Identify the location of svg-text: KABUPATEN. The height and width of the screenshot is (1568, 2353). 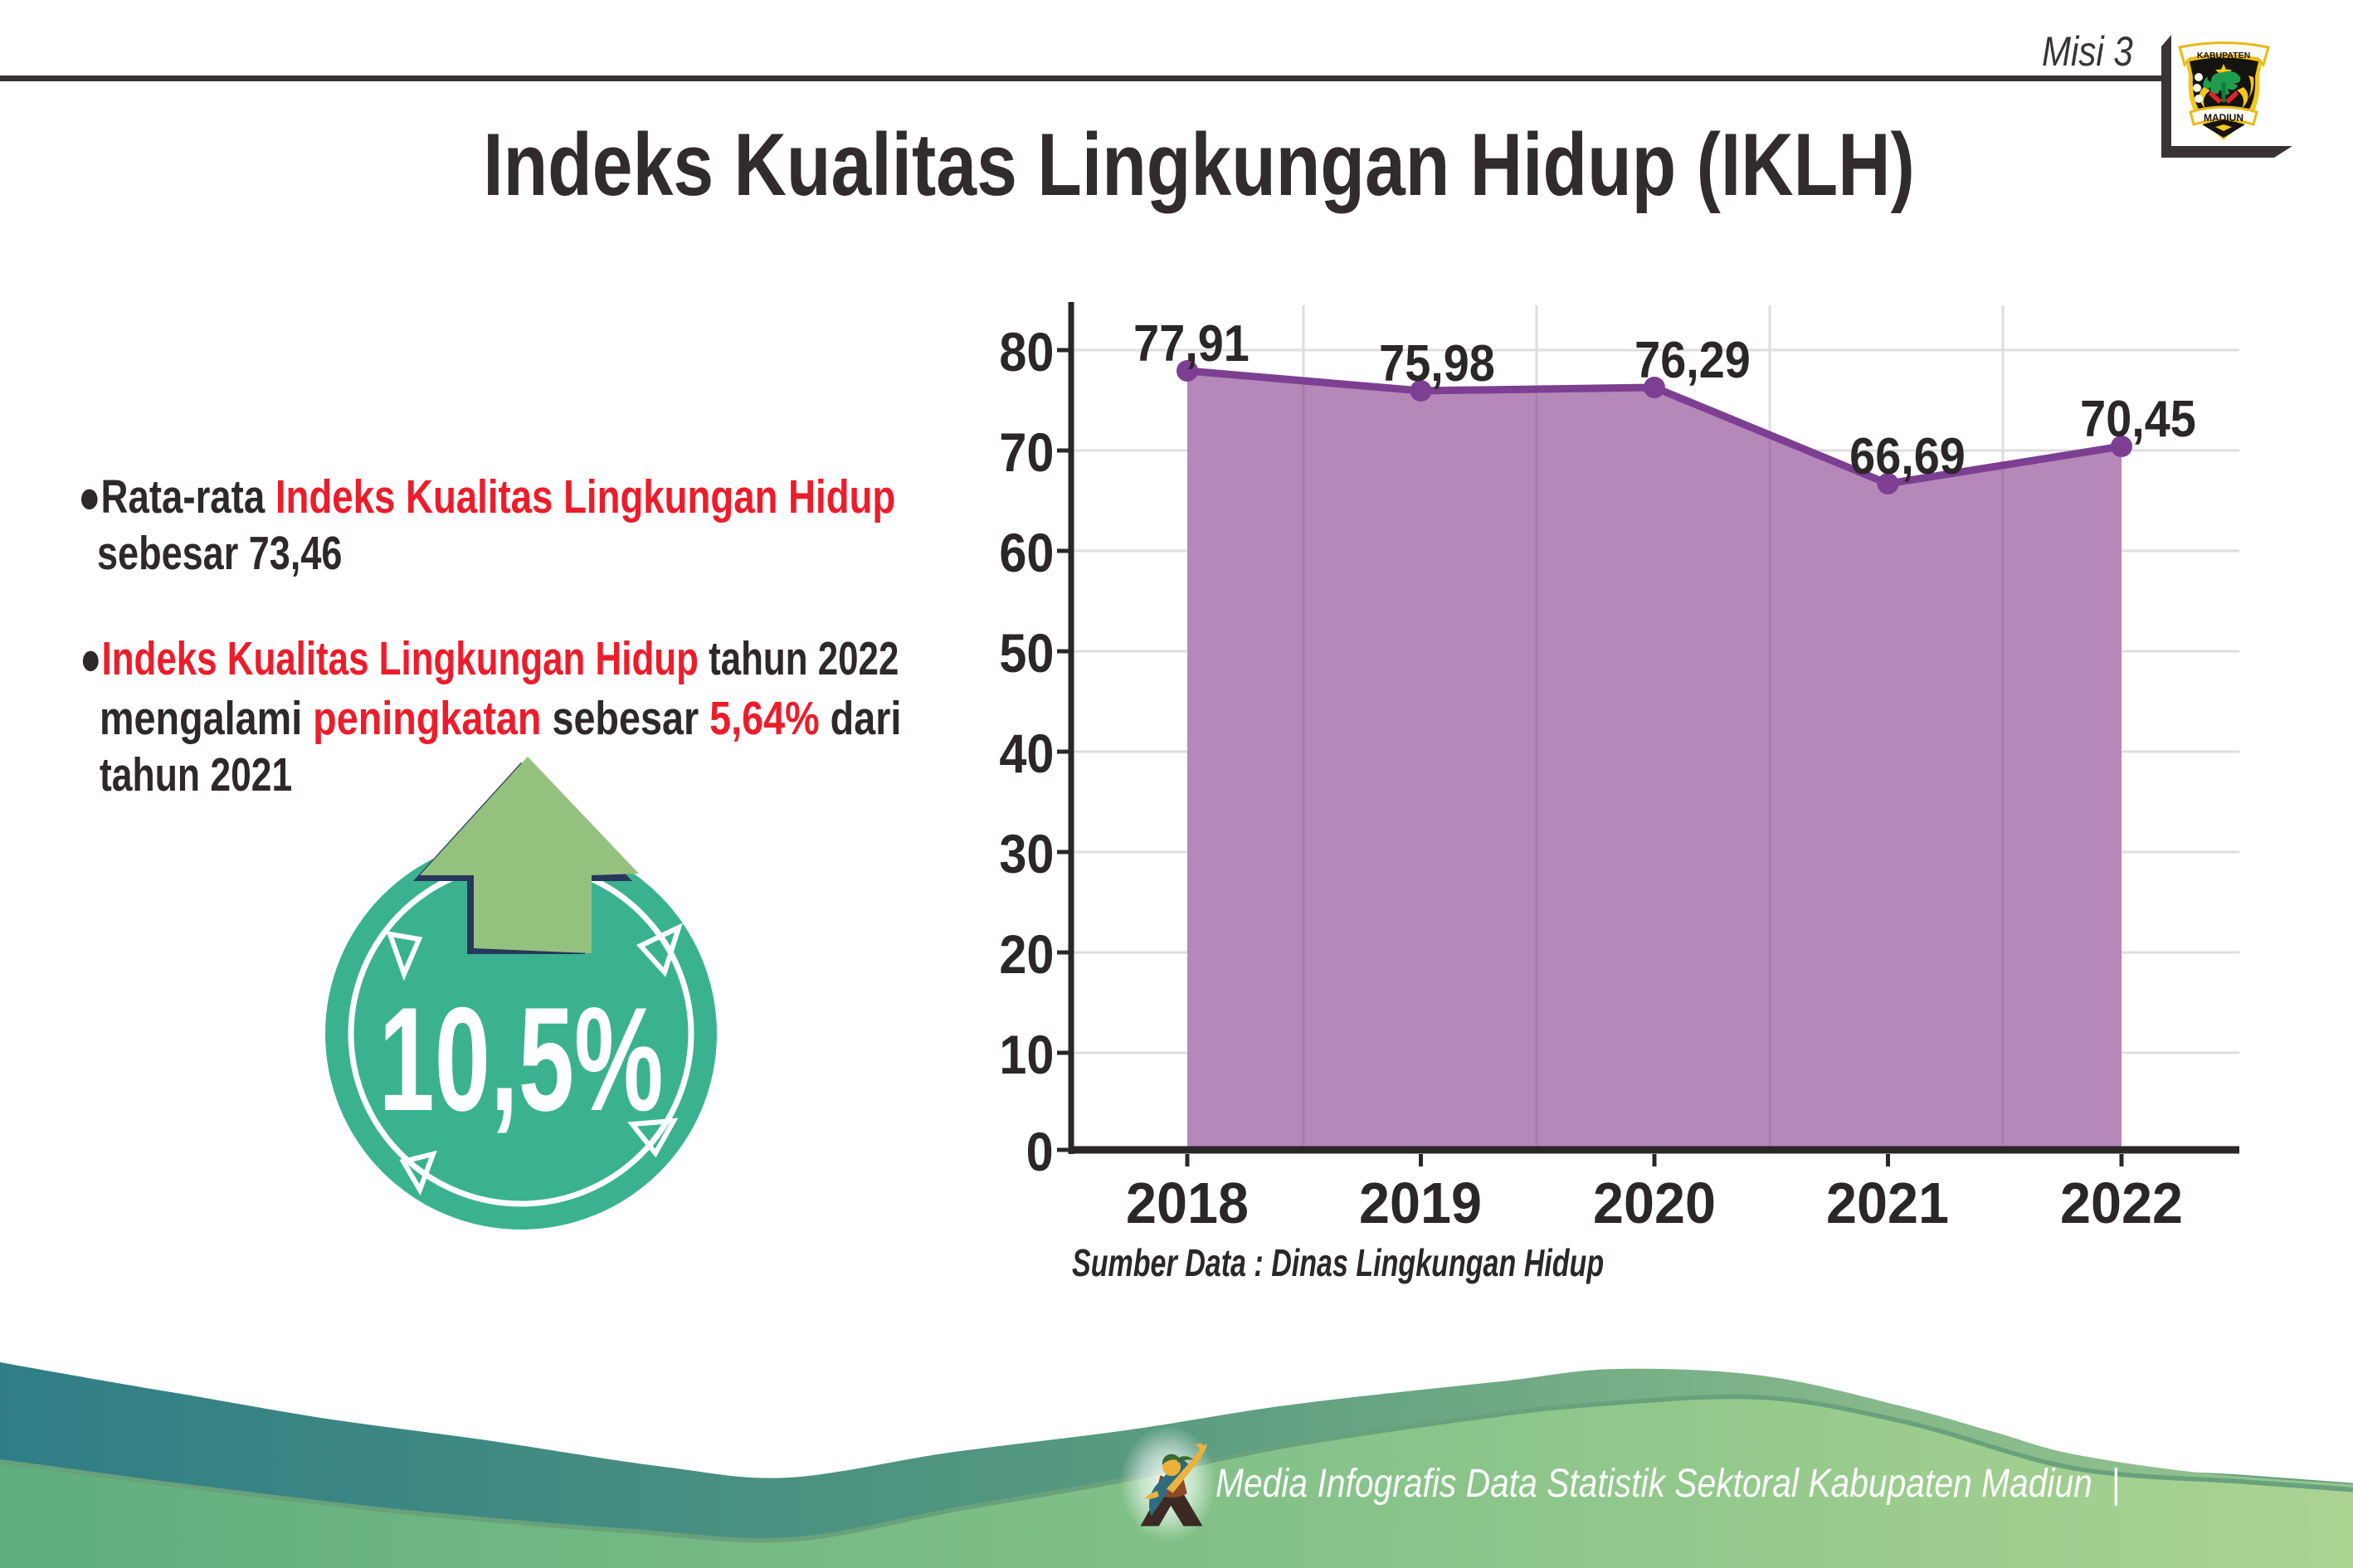
(2223, 56).